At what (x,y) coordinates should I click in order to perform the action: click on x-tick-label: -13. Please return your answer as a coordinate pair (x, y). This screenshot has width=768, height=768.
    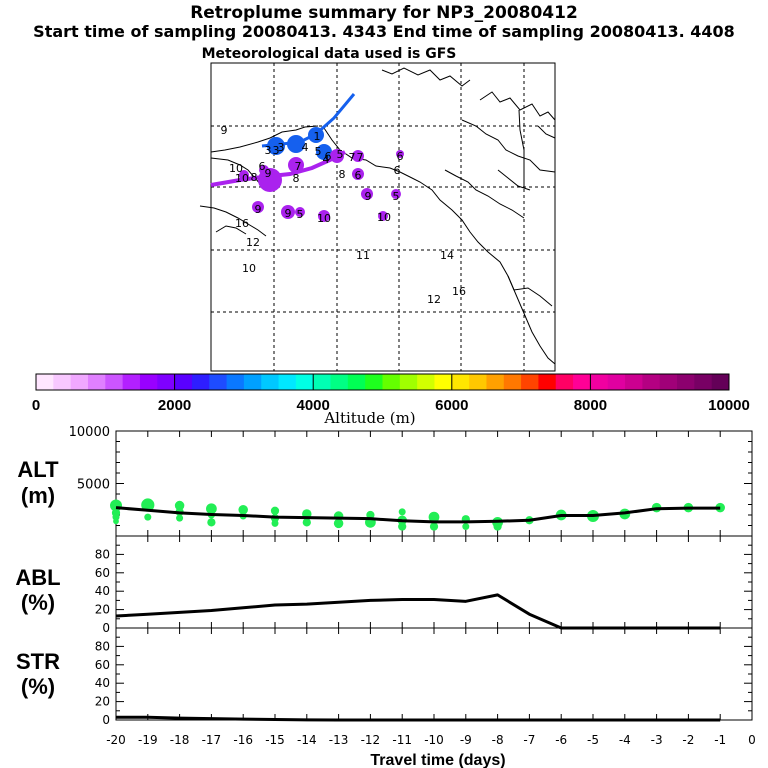
    Looking at the image, I should click on (339, 740).